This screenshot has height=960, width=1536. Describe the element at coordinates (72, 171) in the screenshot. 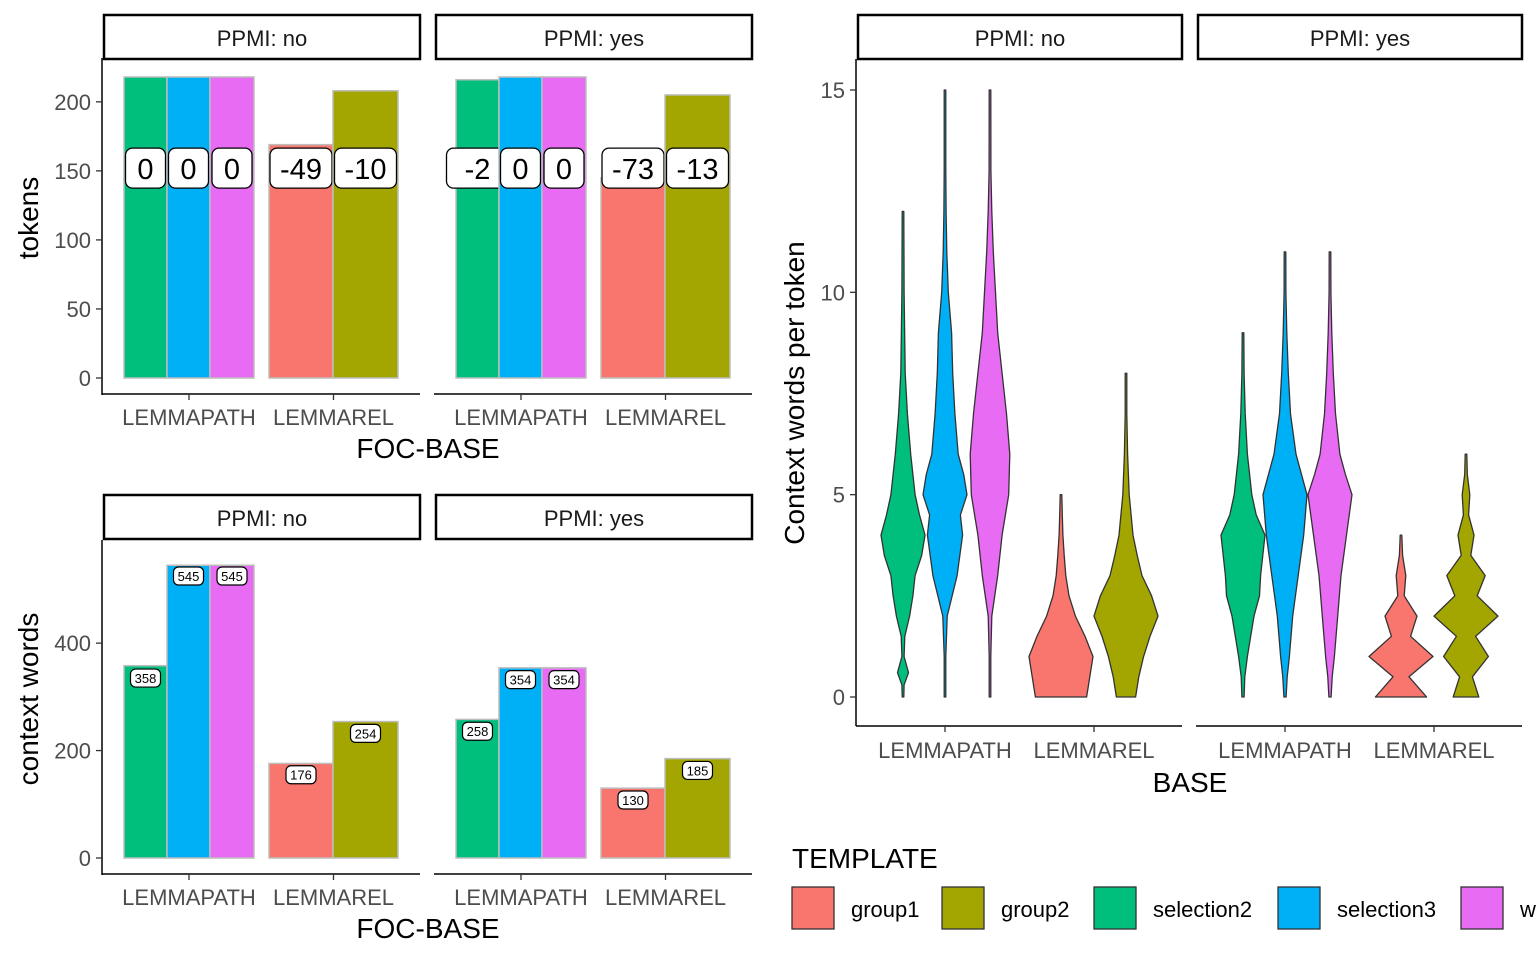

I see `y-tick-label: 150` at that location.